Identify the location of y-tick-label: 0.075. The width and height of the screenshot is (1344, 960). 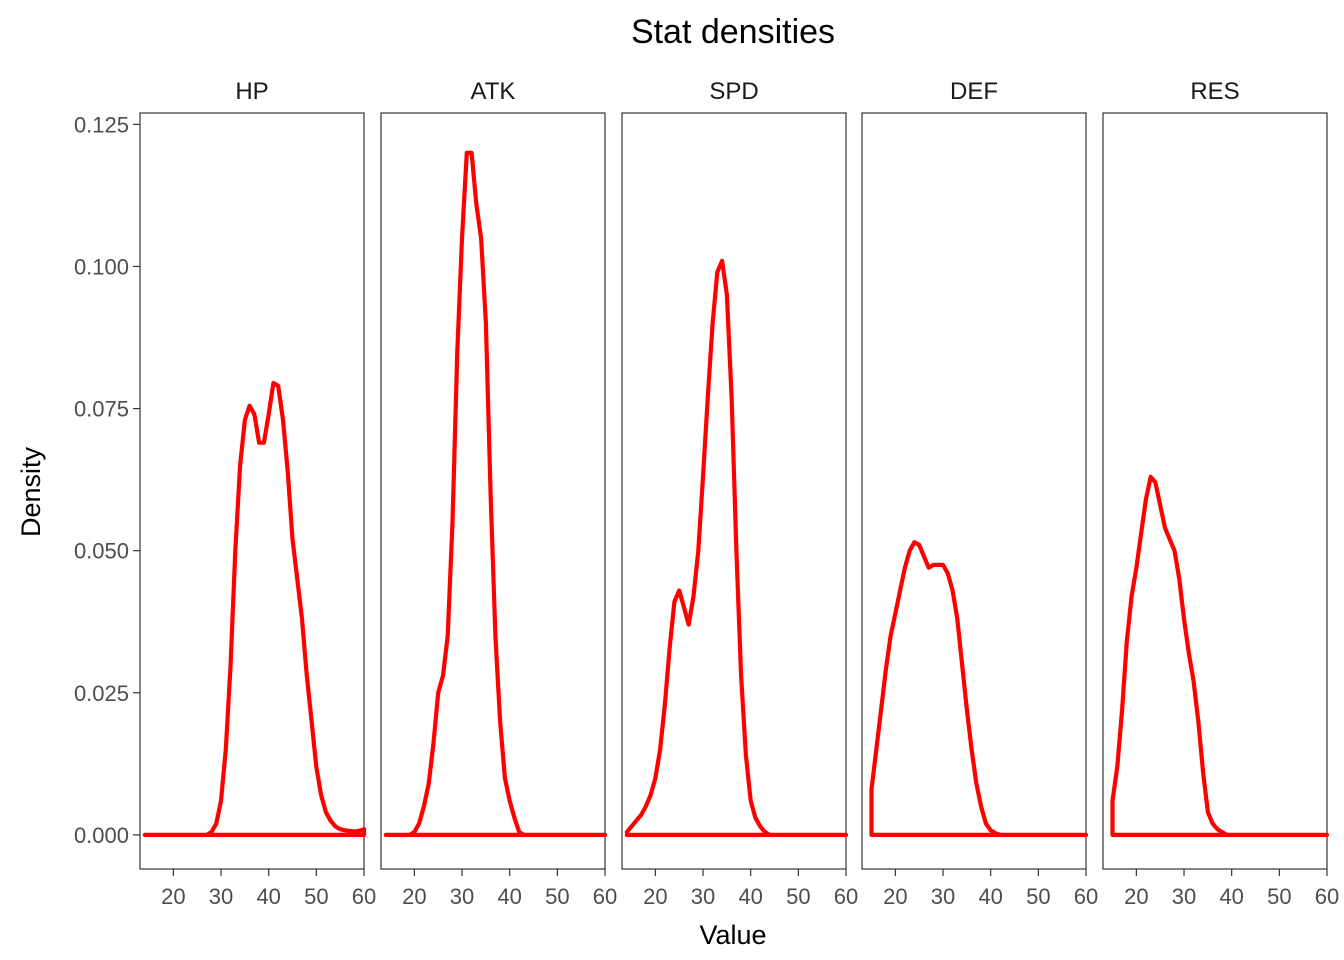
(101, 409).